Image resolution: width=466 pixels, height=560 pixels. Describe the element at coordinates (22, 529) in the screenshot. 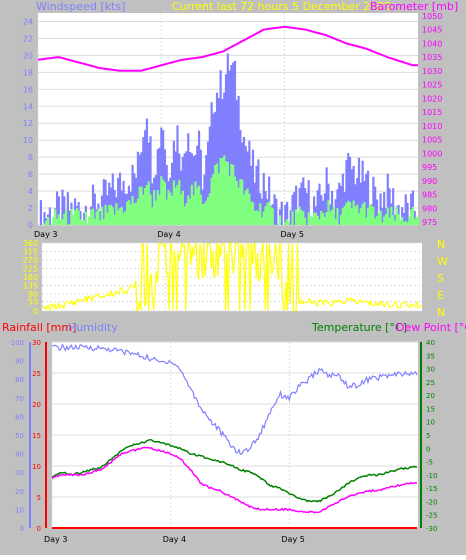

I see `humidity-tick-label: 0` at that location.